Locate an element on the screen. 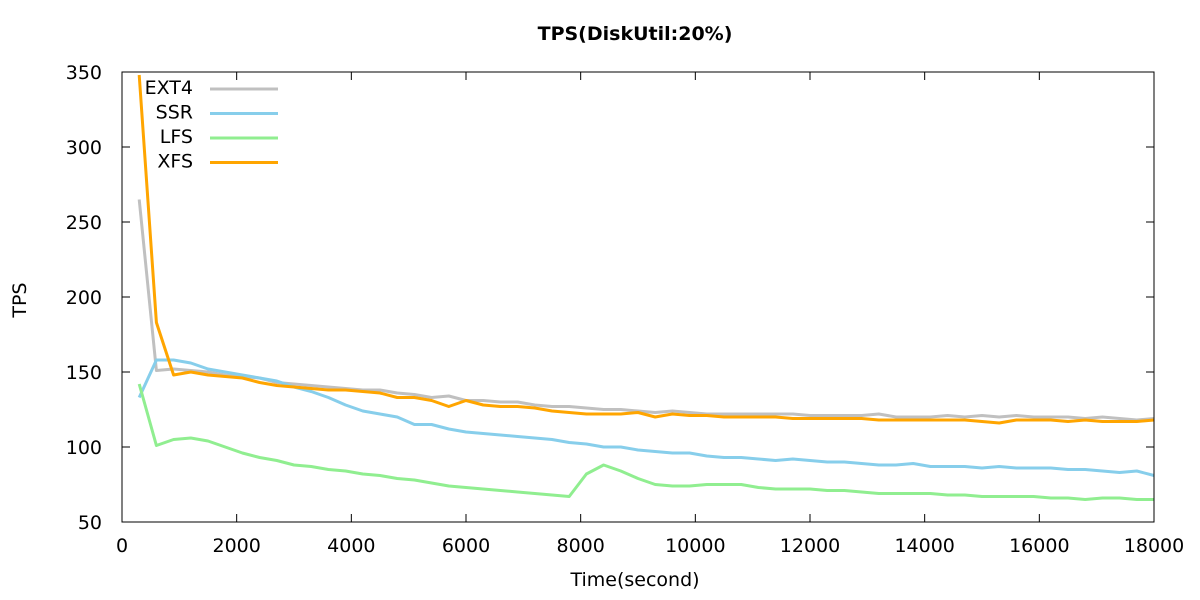 The image size is (1200, 600). y-tick-label: 300 is located at coordinates (84, 148).